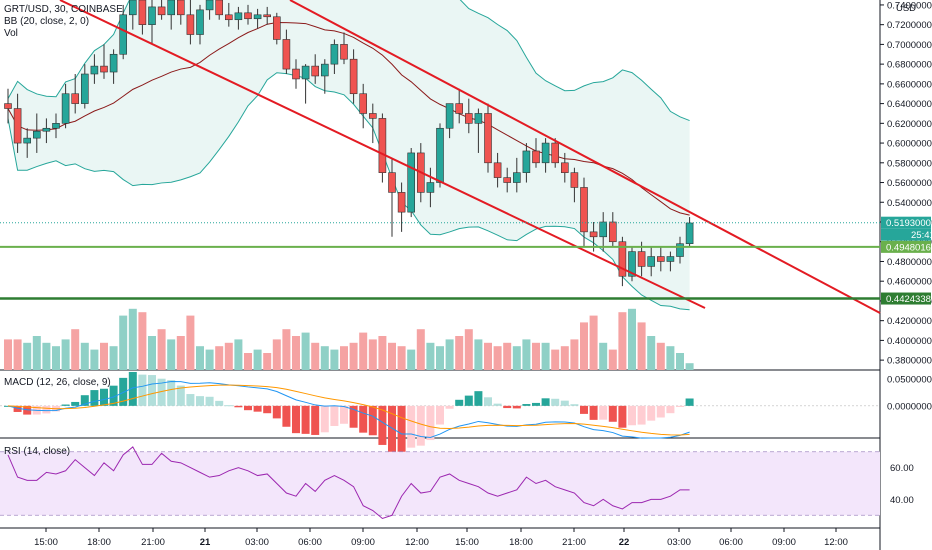 This screenshot has width=932, height=550. Describe the element at coordinates (348, 483) in the screenshot. I see `rsi-line` at that location.